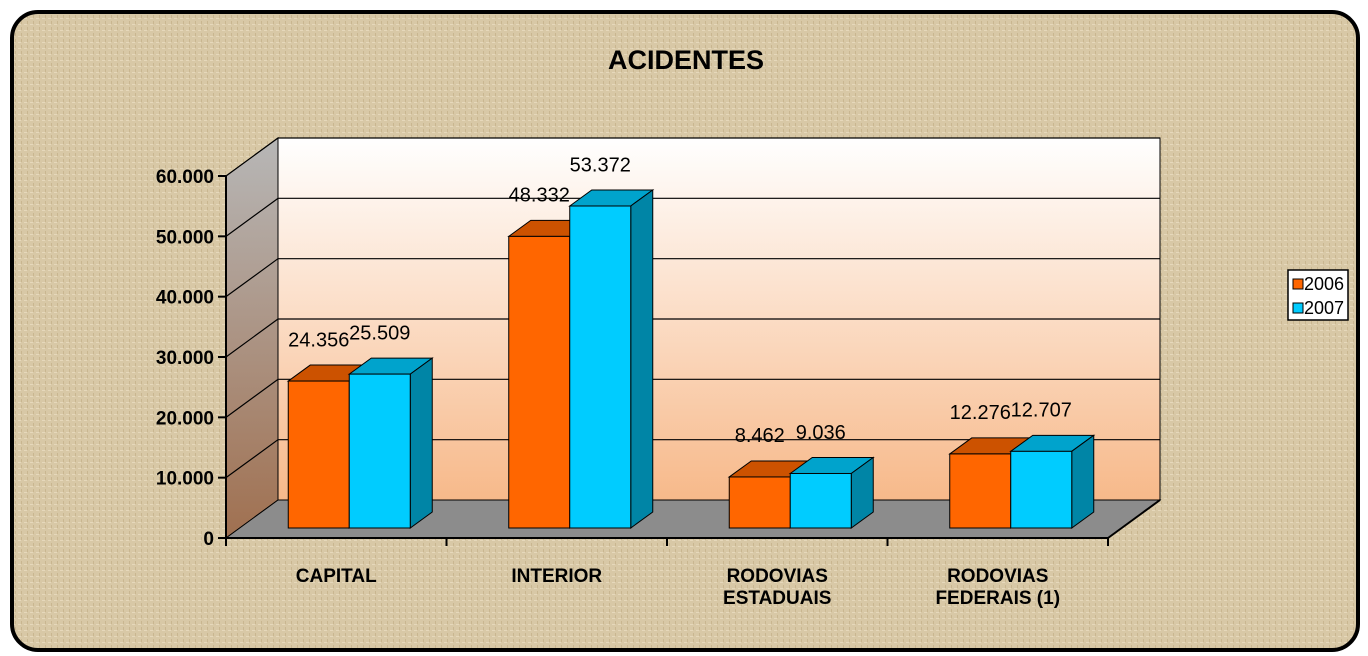 This screenshot has width=1368, height=656. Describe the element at coordinates (185, 237) in the screenshot. I see `y-tick-label: 50.000` at that location.